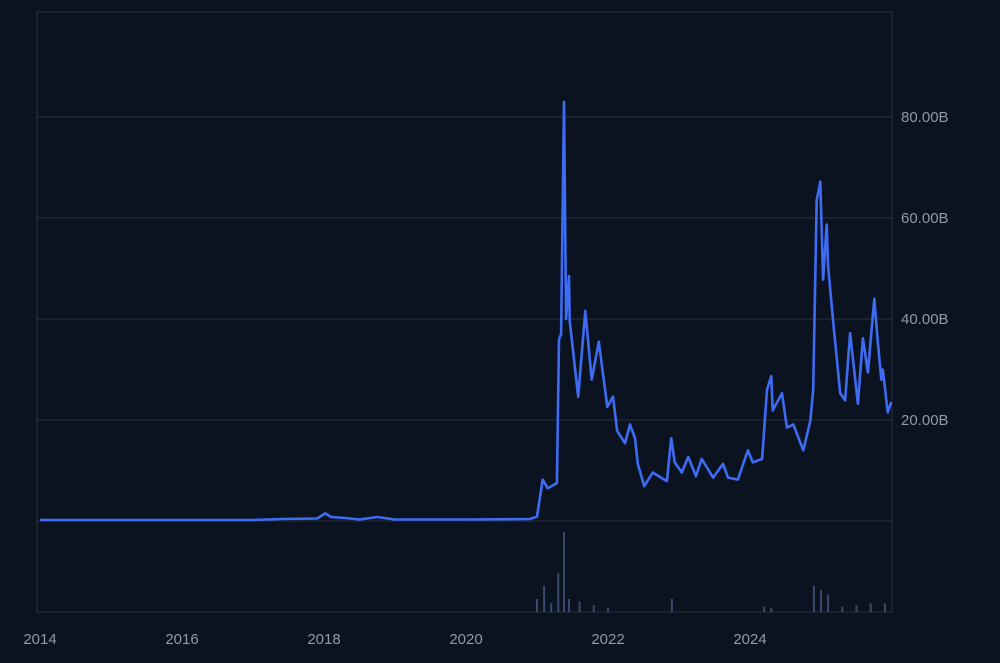  Describe the element at coordinates (925, 117) in the screenshot. I see `y-tick-label: 80.00B` at that location.